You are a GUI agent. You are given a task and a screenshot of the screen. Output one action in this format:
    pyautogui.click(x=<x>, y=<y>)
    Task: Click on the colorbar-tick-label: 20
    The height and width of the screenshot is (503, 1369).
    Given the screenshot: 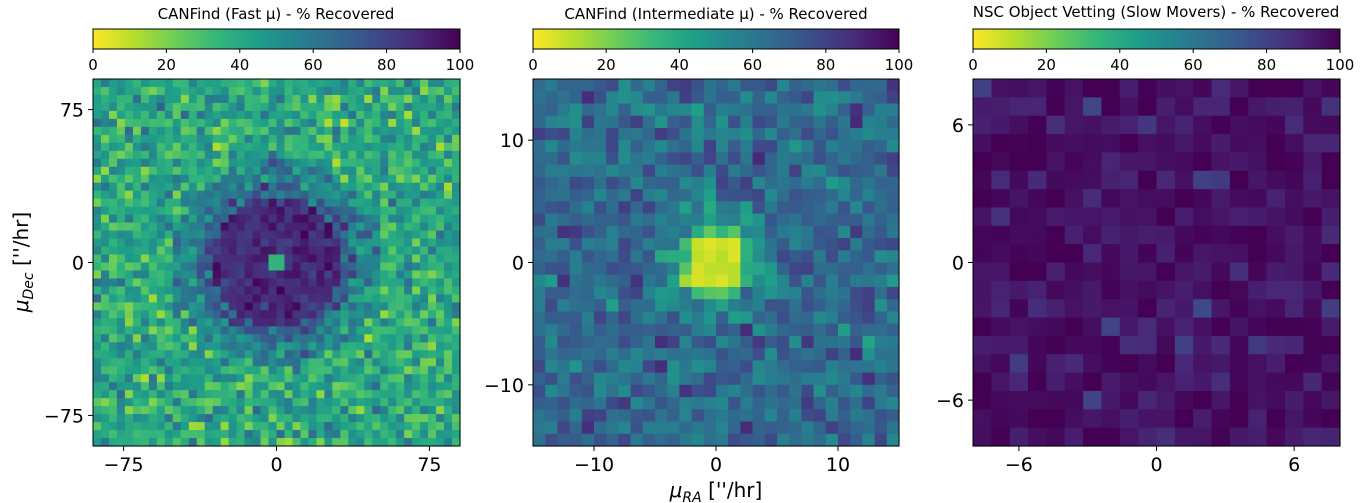 What is the action you would take?
    pyautogui.click(x=606, y=65)
    